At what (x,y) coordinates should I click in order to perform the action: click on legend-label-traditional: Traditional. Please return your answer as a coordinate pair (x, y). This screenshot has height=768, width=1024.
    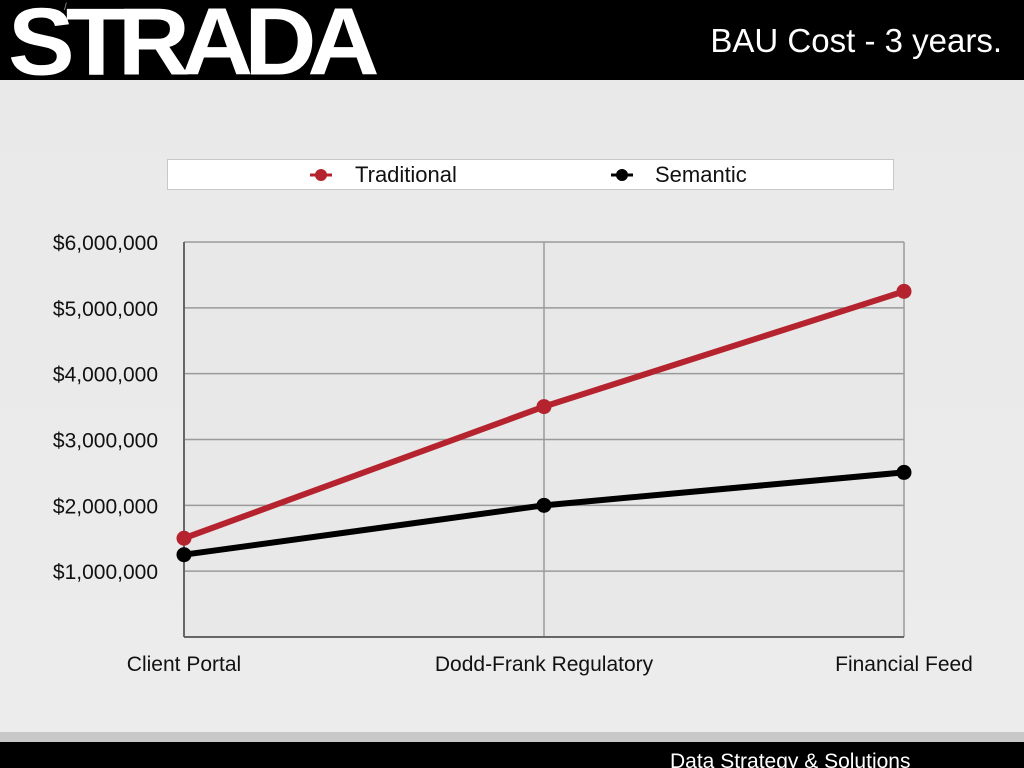
    Looking at the image, I should click on (406, 174).